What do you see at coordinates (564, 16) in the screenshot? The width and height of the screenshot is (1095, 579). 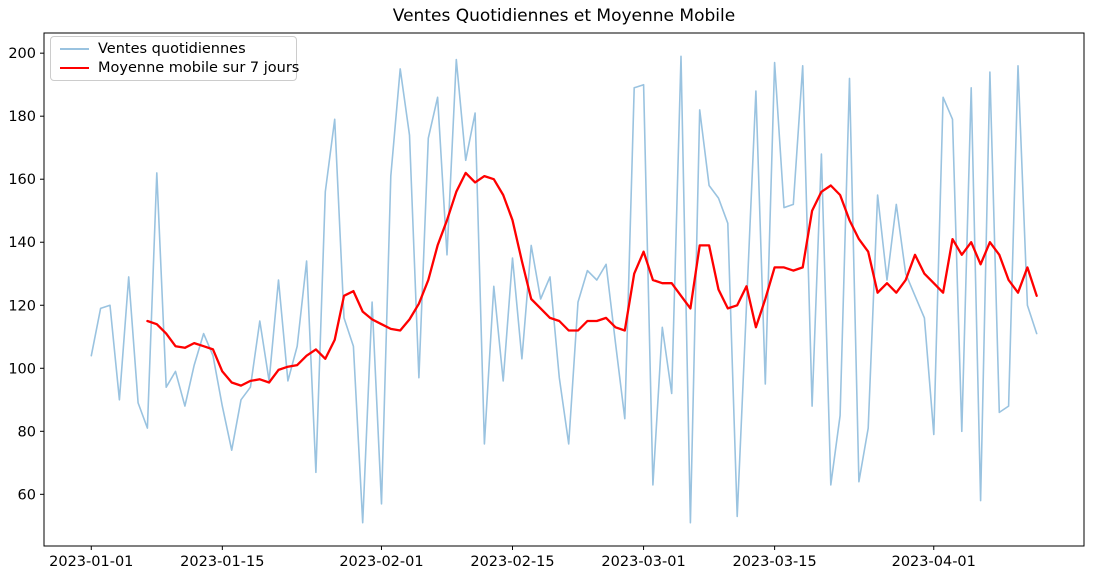 I see `chart-title: Ventes Quotidiennes et Moyenne Mobile` at bounding box center [564, 16].